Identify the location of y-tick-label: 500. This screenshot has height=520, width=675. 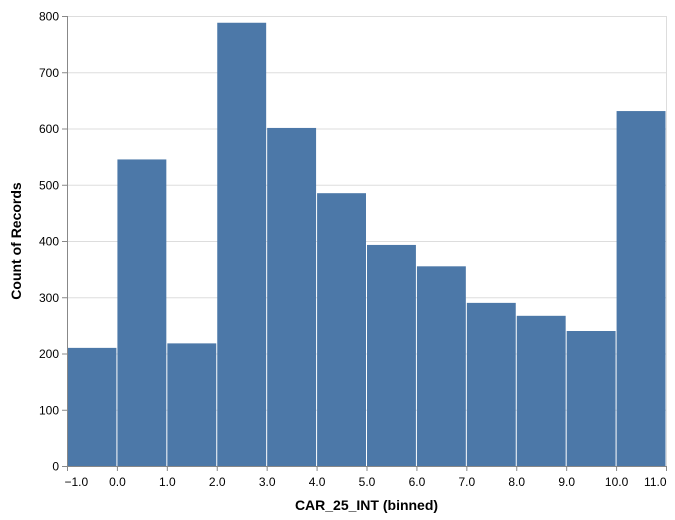
(49, 185).